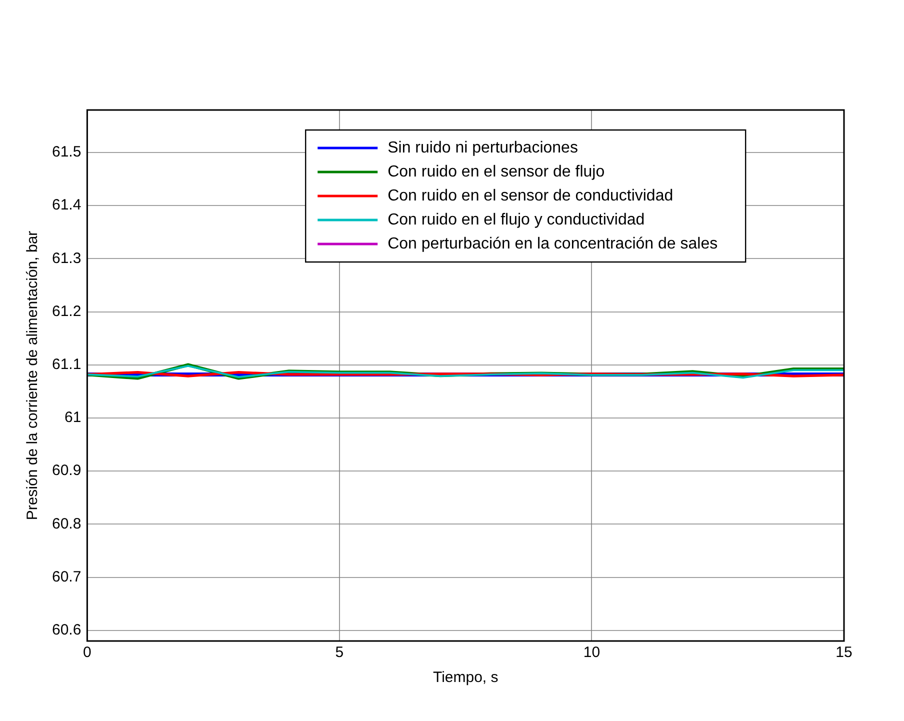  I want to click on x-tick-label: 0, so click(87, 653).